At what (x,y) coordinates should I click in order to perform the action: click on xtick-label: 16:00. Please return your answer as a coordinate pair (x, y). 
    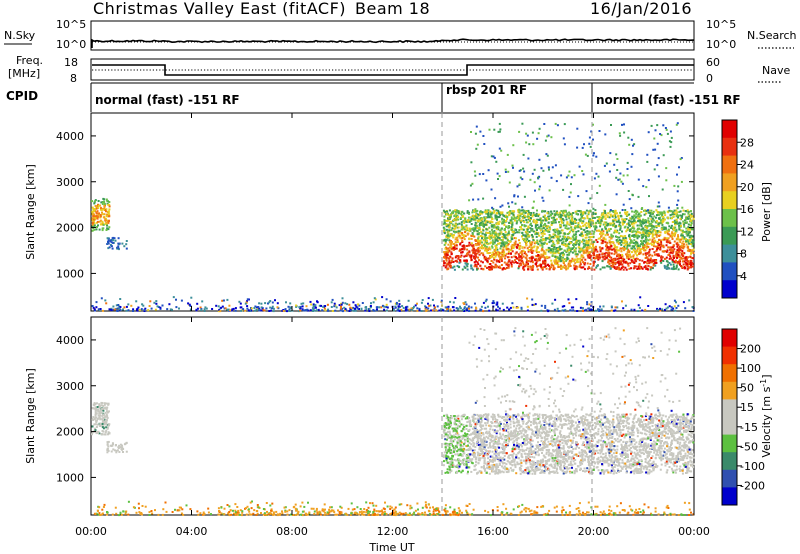
    Looking at the image, I should click on (493, 531).